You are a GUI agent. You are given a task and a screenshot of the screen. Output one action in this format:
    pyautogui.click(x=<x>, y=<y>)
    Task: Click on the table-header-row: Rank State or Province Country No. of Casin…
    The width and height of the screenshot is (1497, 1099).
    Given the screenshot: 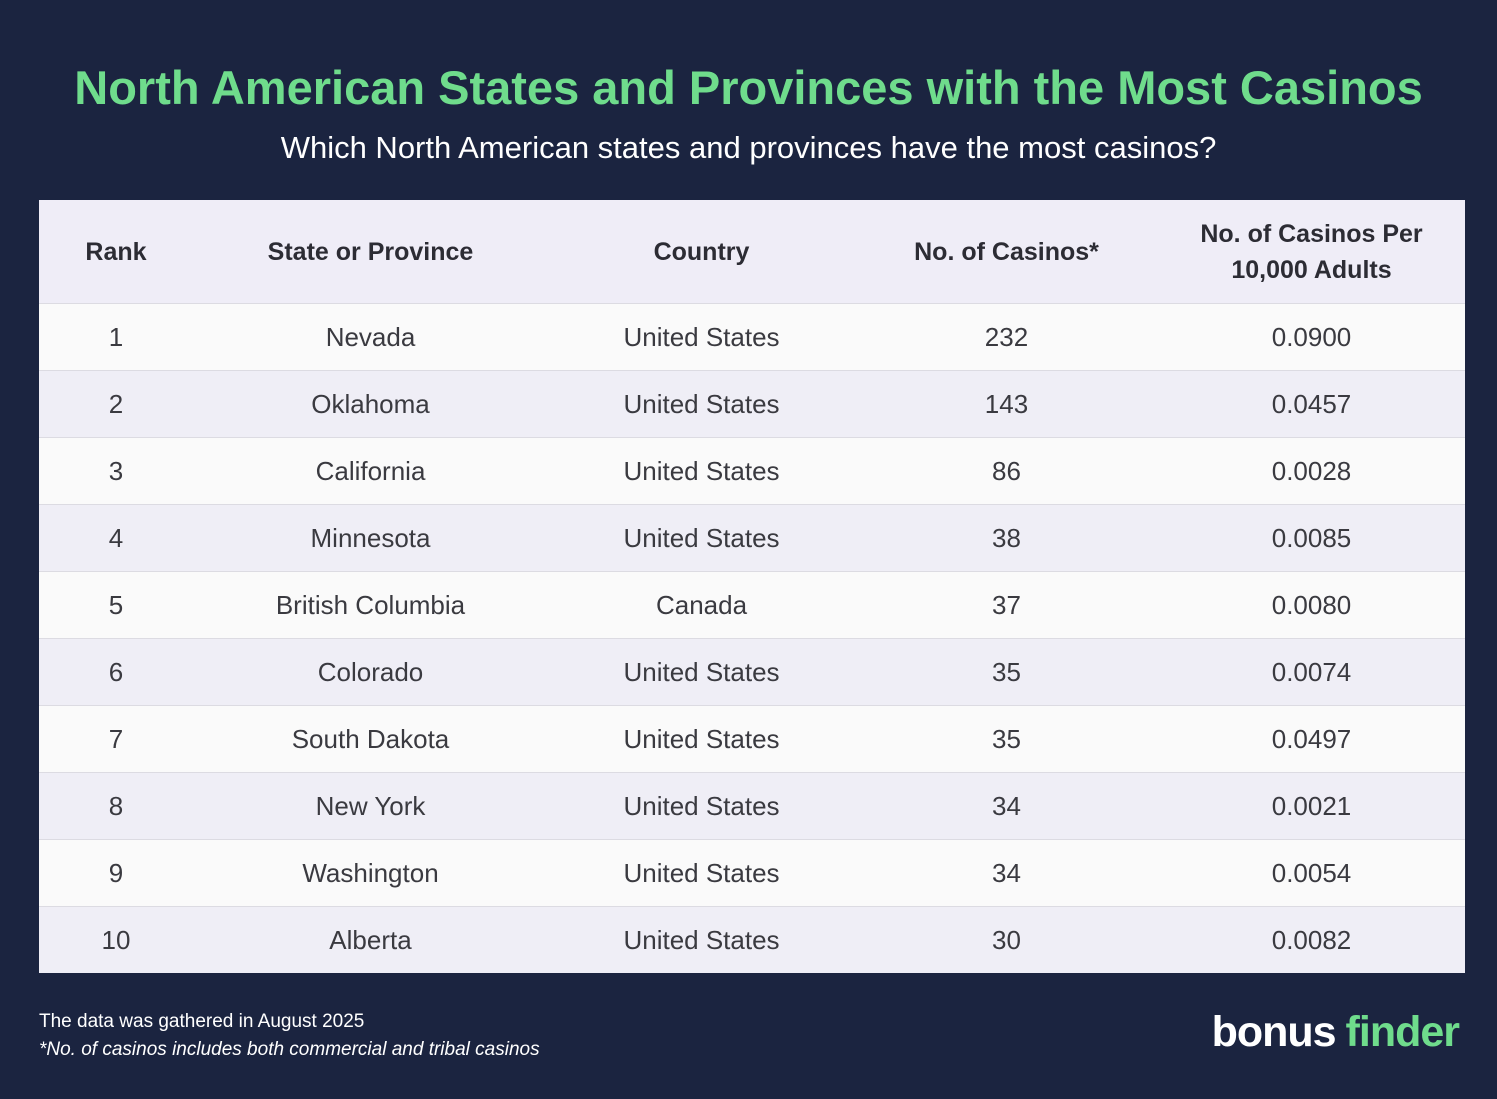 What is the action you would take?
    pyautogui.click(x=752, y=252)
    